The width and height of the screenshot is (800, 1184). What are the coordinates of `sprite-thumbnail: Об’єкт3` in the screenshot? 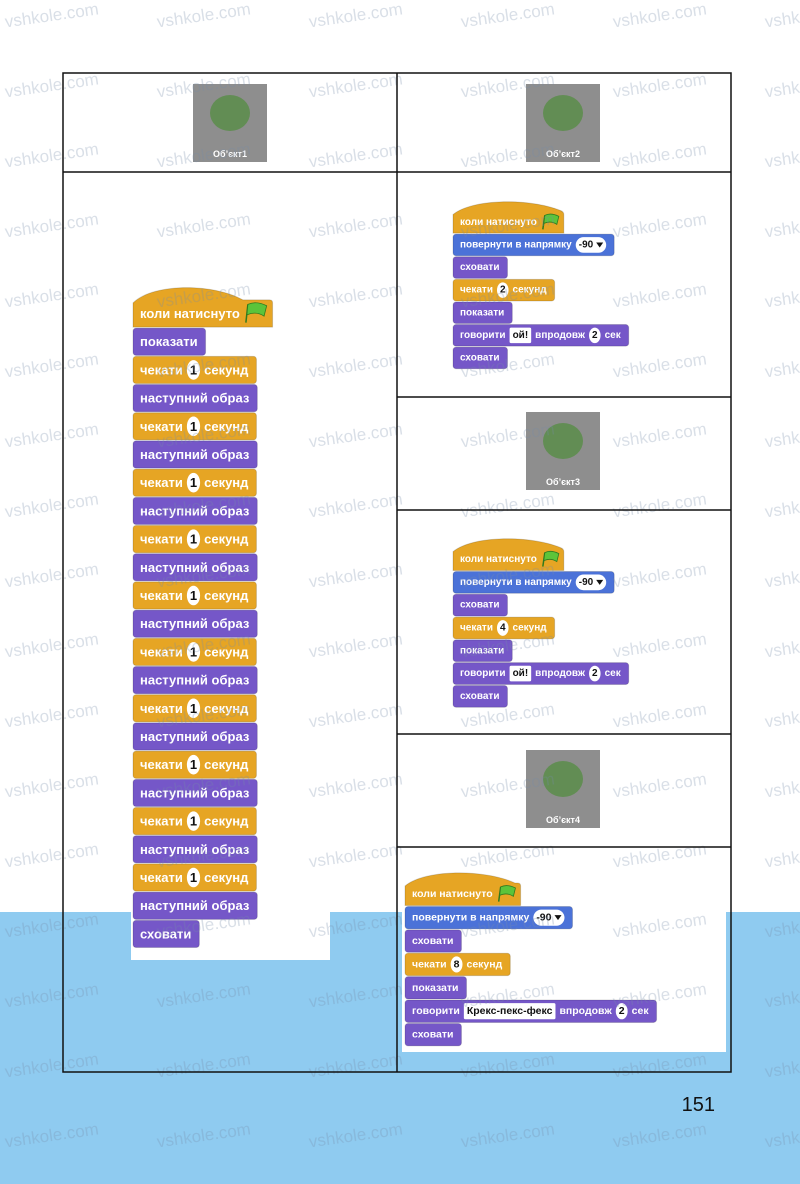 It's located at (563, 451).